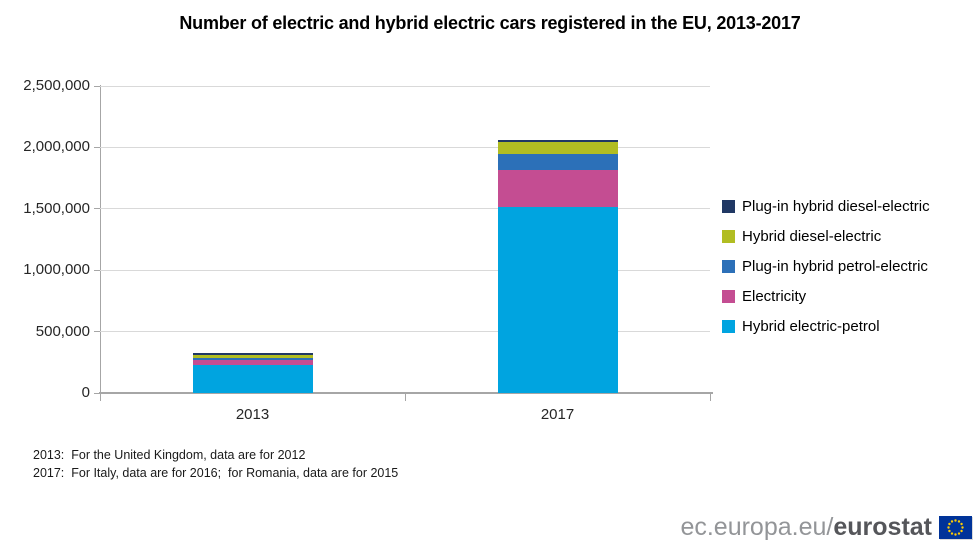 Image resolution: width=980 pixels, height=552 pixels. I want to click on x-axis-category-label-2013: 2013, so click(252, 414).